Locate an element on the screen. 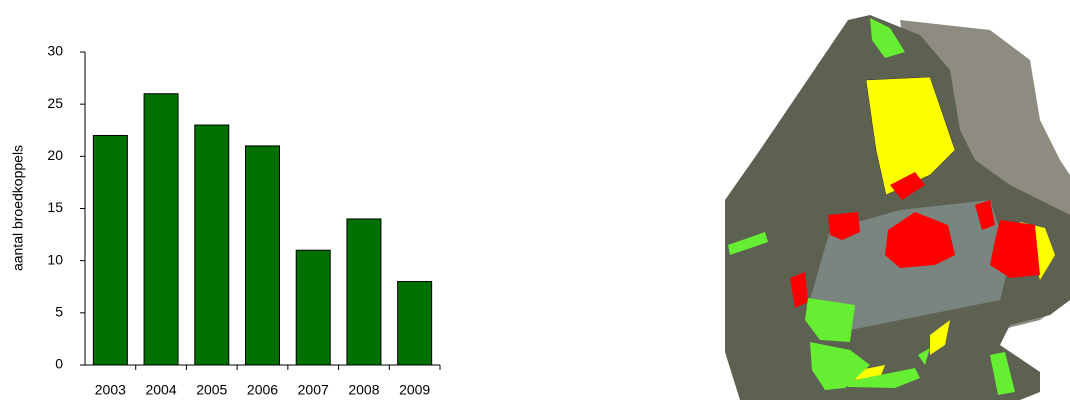 The image size is (1070, 410). x-tick-label: 2007 is located at coordinates (313, 390).